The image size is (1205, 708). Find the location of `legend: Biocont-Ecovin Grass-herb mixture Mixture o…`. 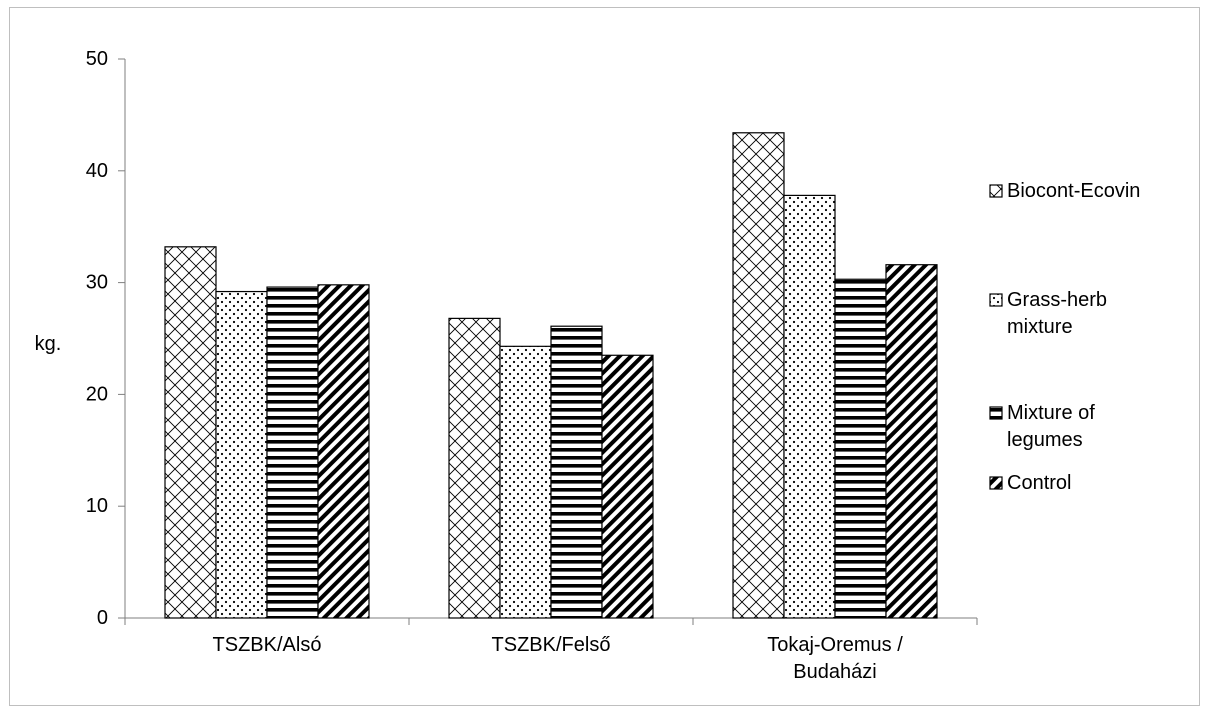

legend: Biocont-Ecovin Grass-herb mixture Mixture o… is located at coordinates (1064, 337).